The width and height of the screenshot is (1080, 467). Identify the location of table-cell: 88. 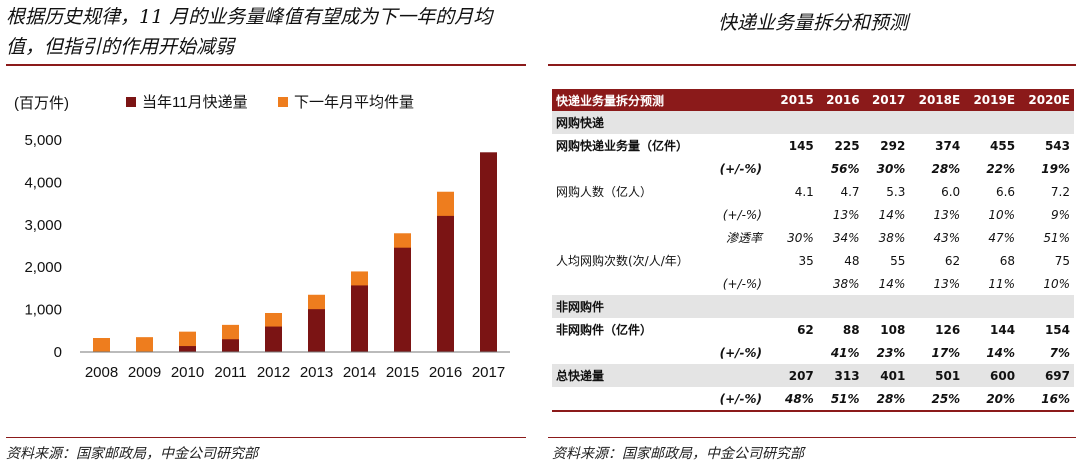
(851, 329).